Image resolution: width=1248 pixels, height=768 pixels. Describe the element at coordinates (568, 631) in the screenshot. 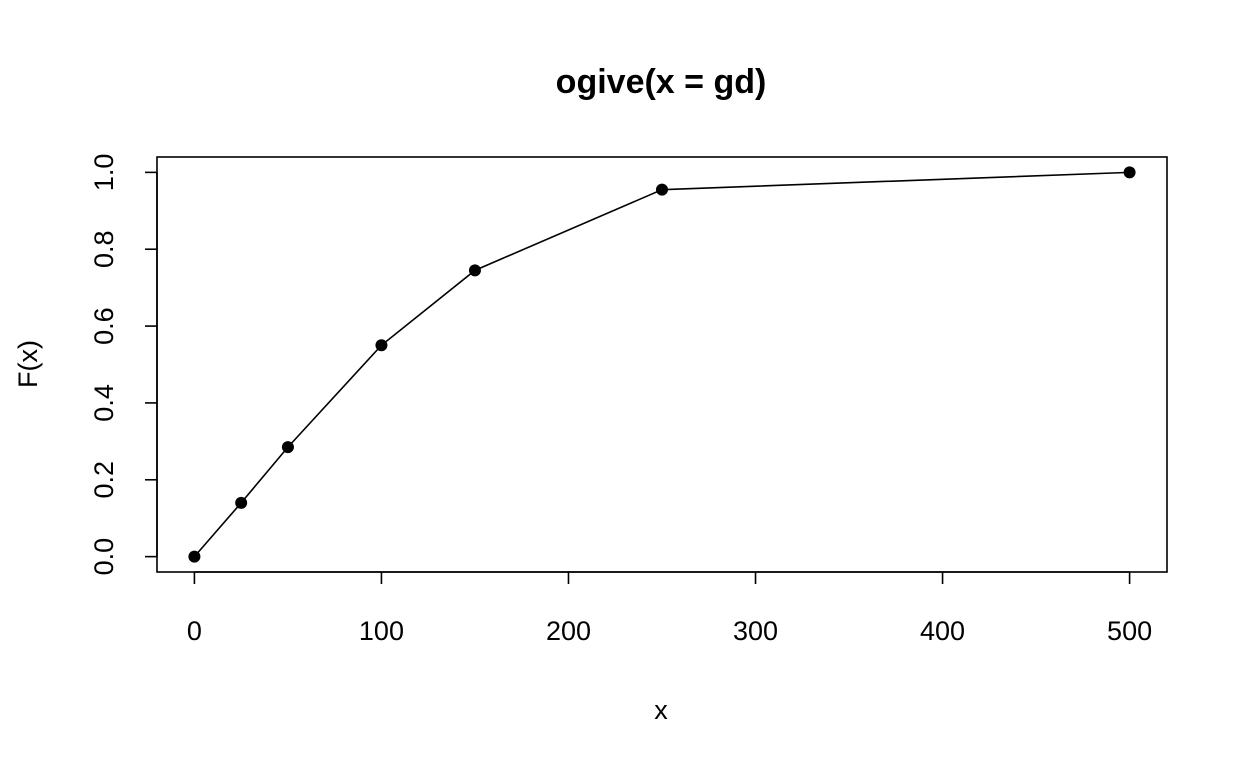

I see `x-tick-label: 200` at that location.